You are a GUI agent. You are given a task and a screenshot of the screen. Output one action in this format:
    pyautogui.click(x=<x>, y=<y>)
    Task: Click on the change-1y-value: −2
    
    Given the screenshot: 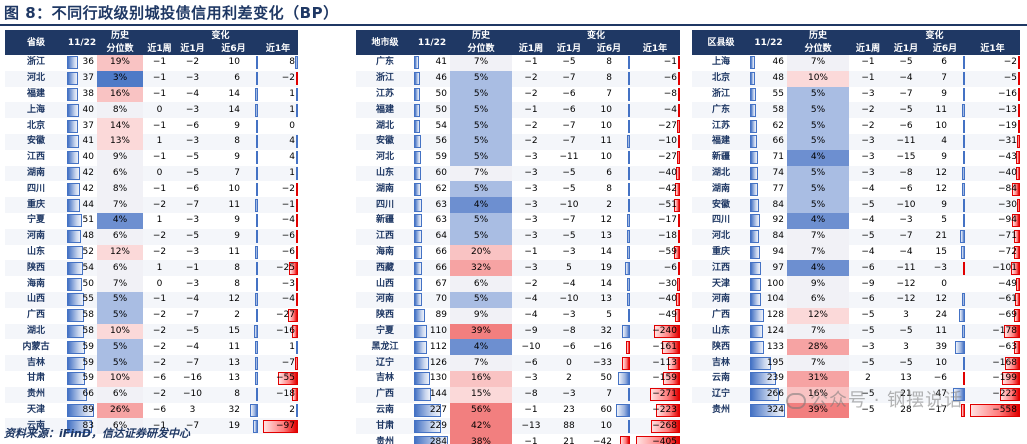 What is the action you would take?
    pyautogui.click(x=288, y=188)
    